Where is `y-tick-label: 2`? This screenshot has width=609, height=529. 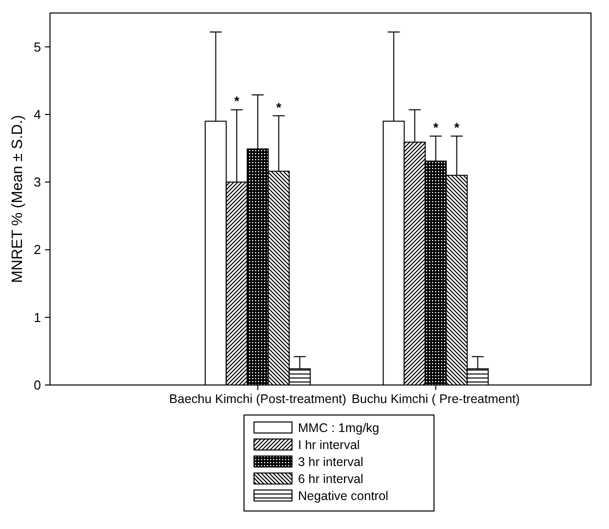 y-tick-label: 2 is located at coordinates (37, 250).